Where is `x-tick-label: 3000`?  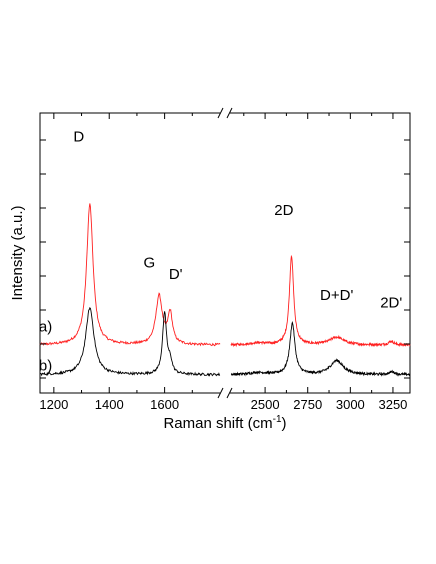 x-tick-label: 3000 is located at coordinates (350, 404).